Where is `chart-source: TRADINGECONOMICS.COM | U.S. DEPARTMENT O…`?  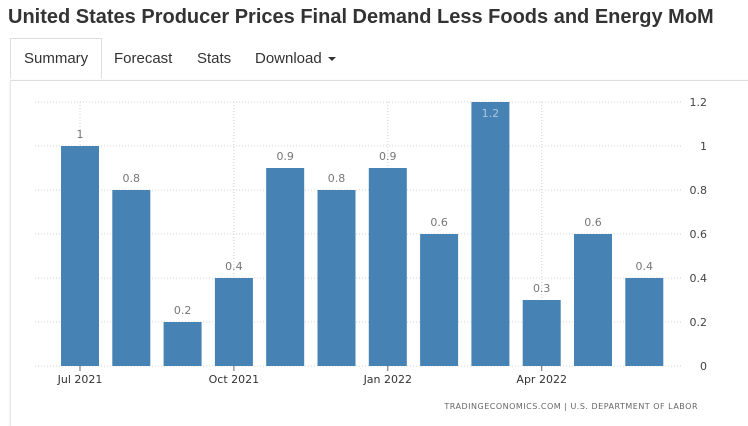 chart-source: TRADINGECONOMICS.COM | U.S. DEPARTMENT O… is located at coordinates (571, 406).